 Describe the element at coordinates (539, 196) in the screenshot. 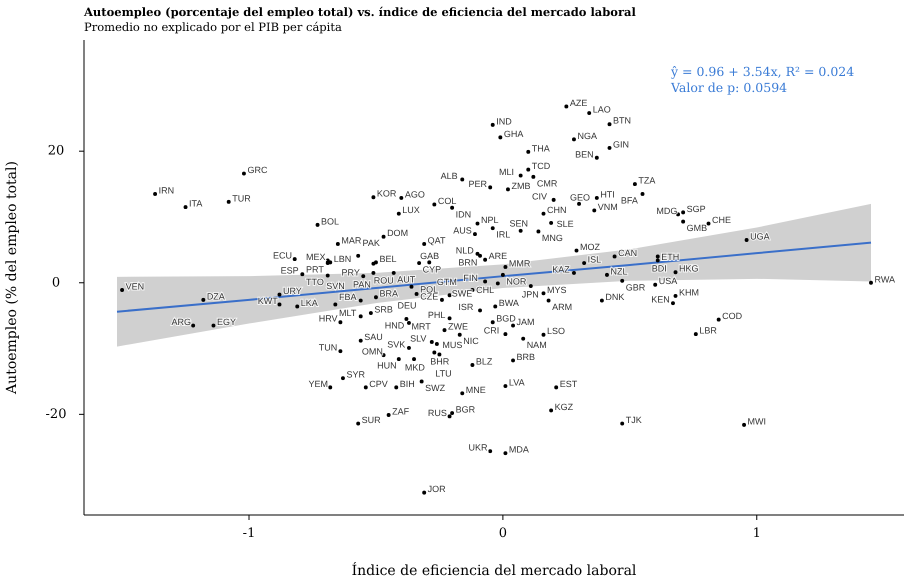

I see `data-label: CIV` at that location.